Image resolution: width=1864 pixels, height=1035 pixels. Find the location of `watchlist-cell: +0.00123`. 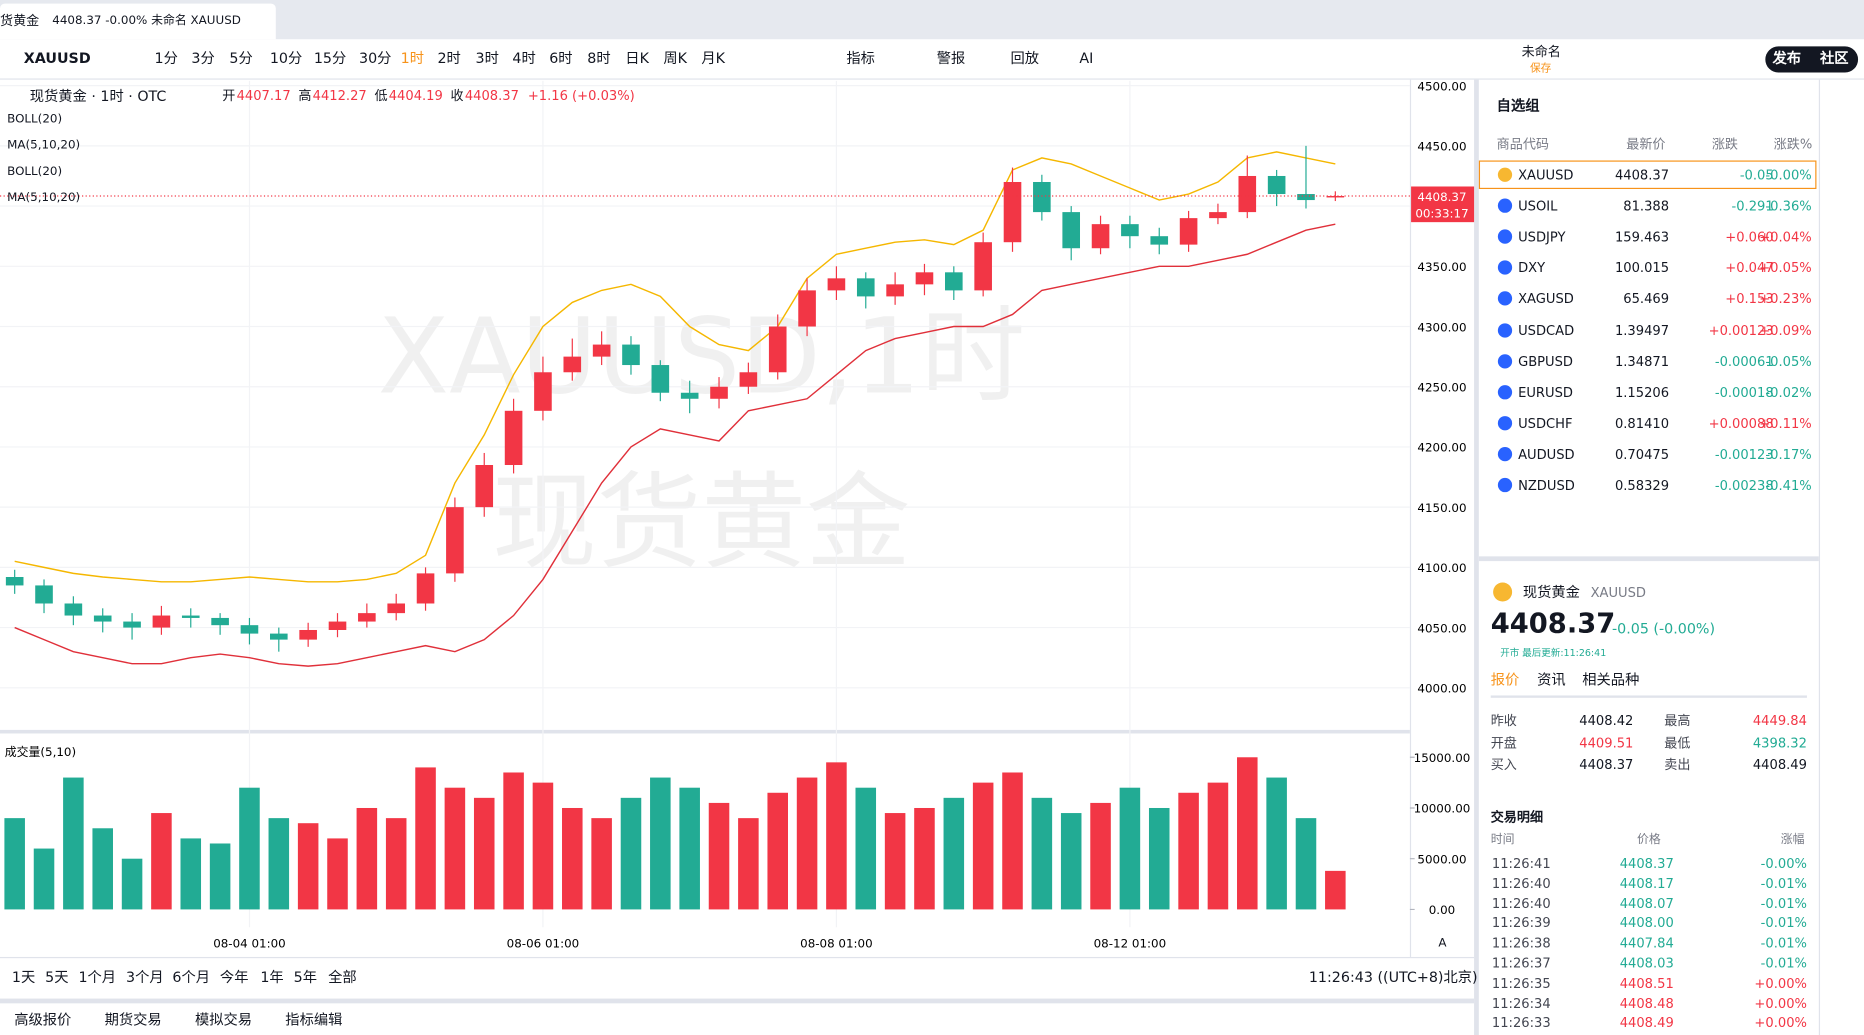

watchlist-cell: +0.00123 is located at coordinates (1741, 330).